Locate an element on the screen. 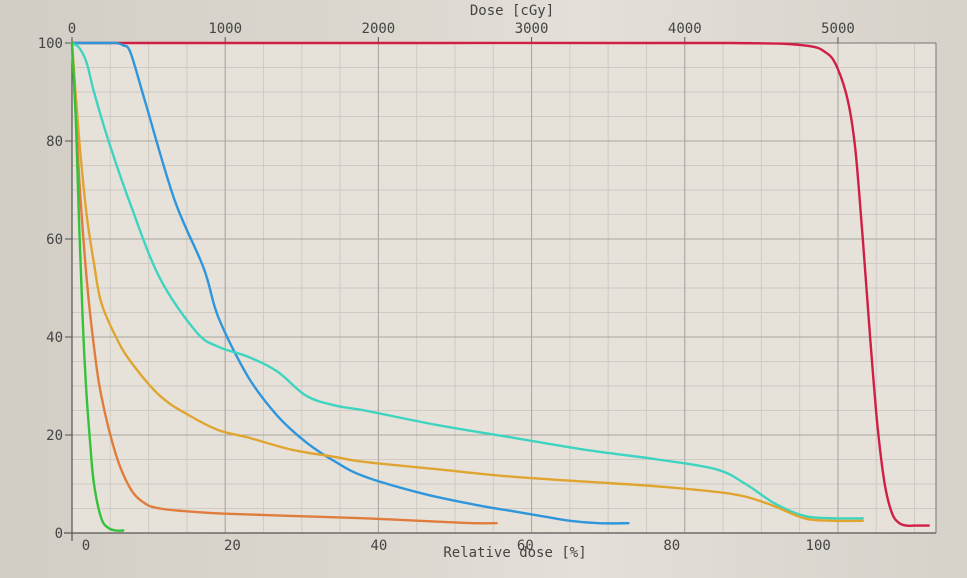 The width and height of the screenshot is (967, 578). bottom-tick-labels: 0 20 40 60 80 100 is located at coordinates (456, 546).